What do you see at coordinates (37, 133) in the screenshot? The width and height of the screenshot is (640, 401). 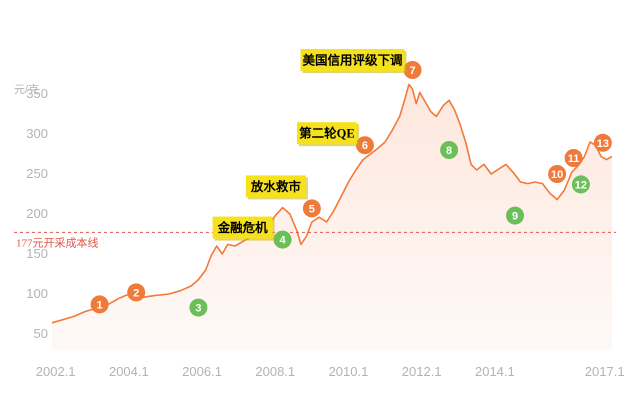 I see `y-tick-label: 300` at bounding box center [37, 133].